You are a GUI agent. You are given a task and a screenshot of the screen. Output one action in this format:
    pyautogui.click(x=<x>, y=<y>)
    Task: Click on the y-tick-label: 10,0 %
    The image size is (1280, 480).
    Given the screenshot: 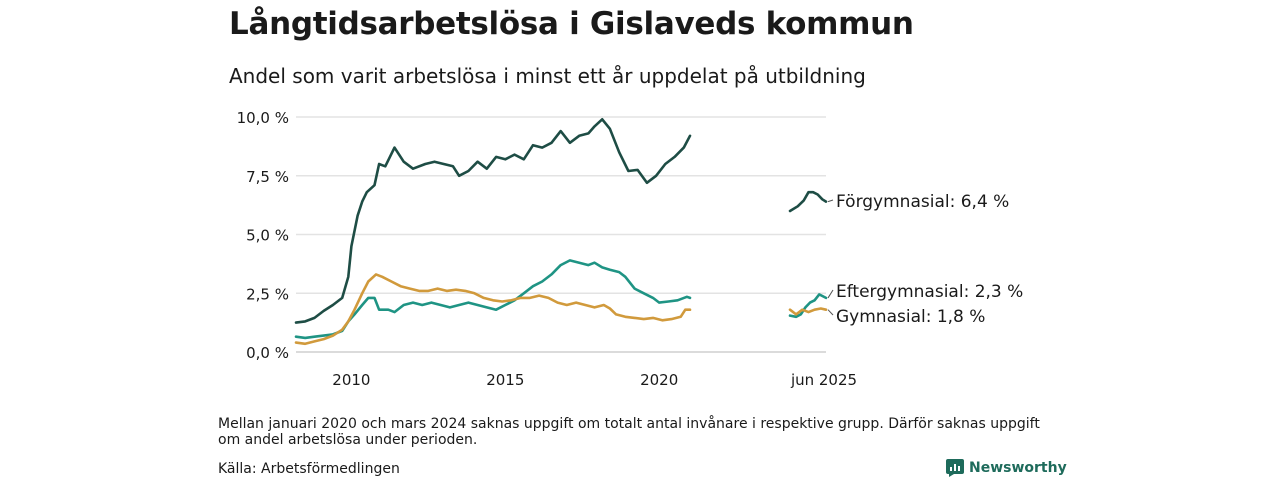 What is the action you would take?
    pyautogui.click(x=263, y=118)
    